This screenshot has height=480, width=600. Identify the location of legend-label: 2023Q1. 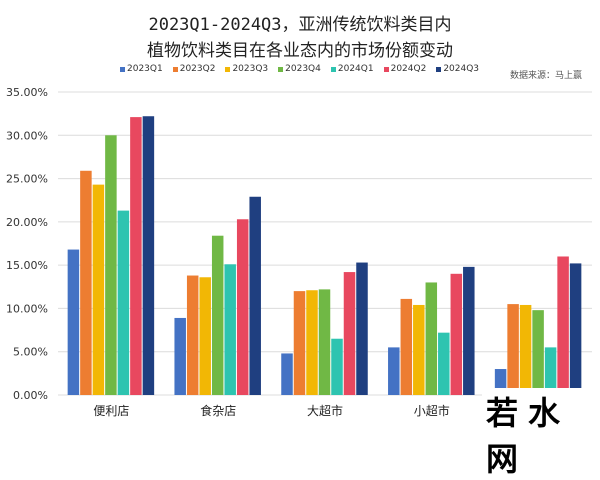
(145, 69).